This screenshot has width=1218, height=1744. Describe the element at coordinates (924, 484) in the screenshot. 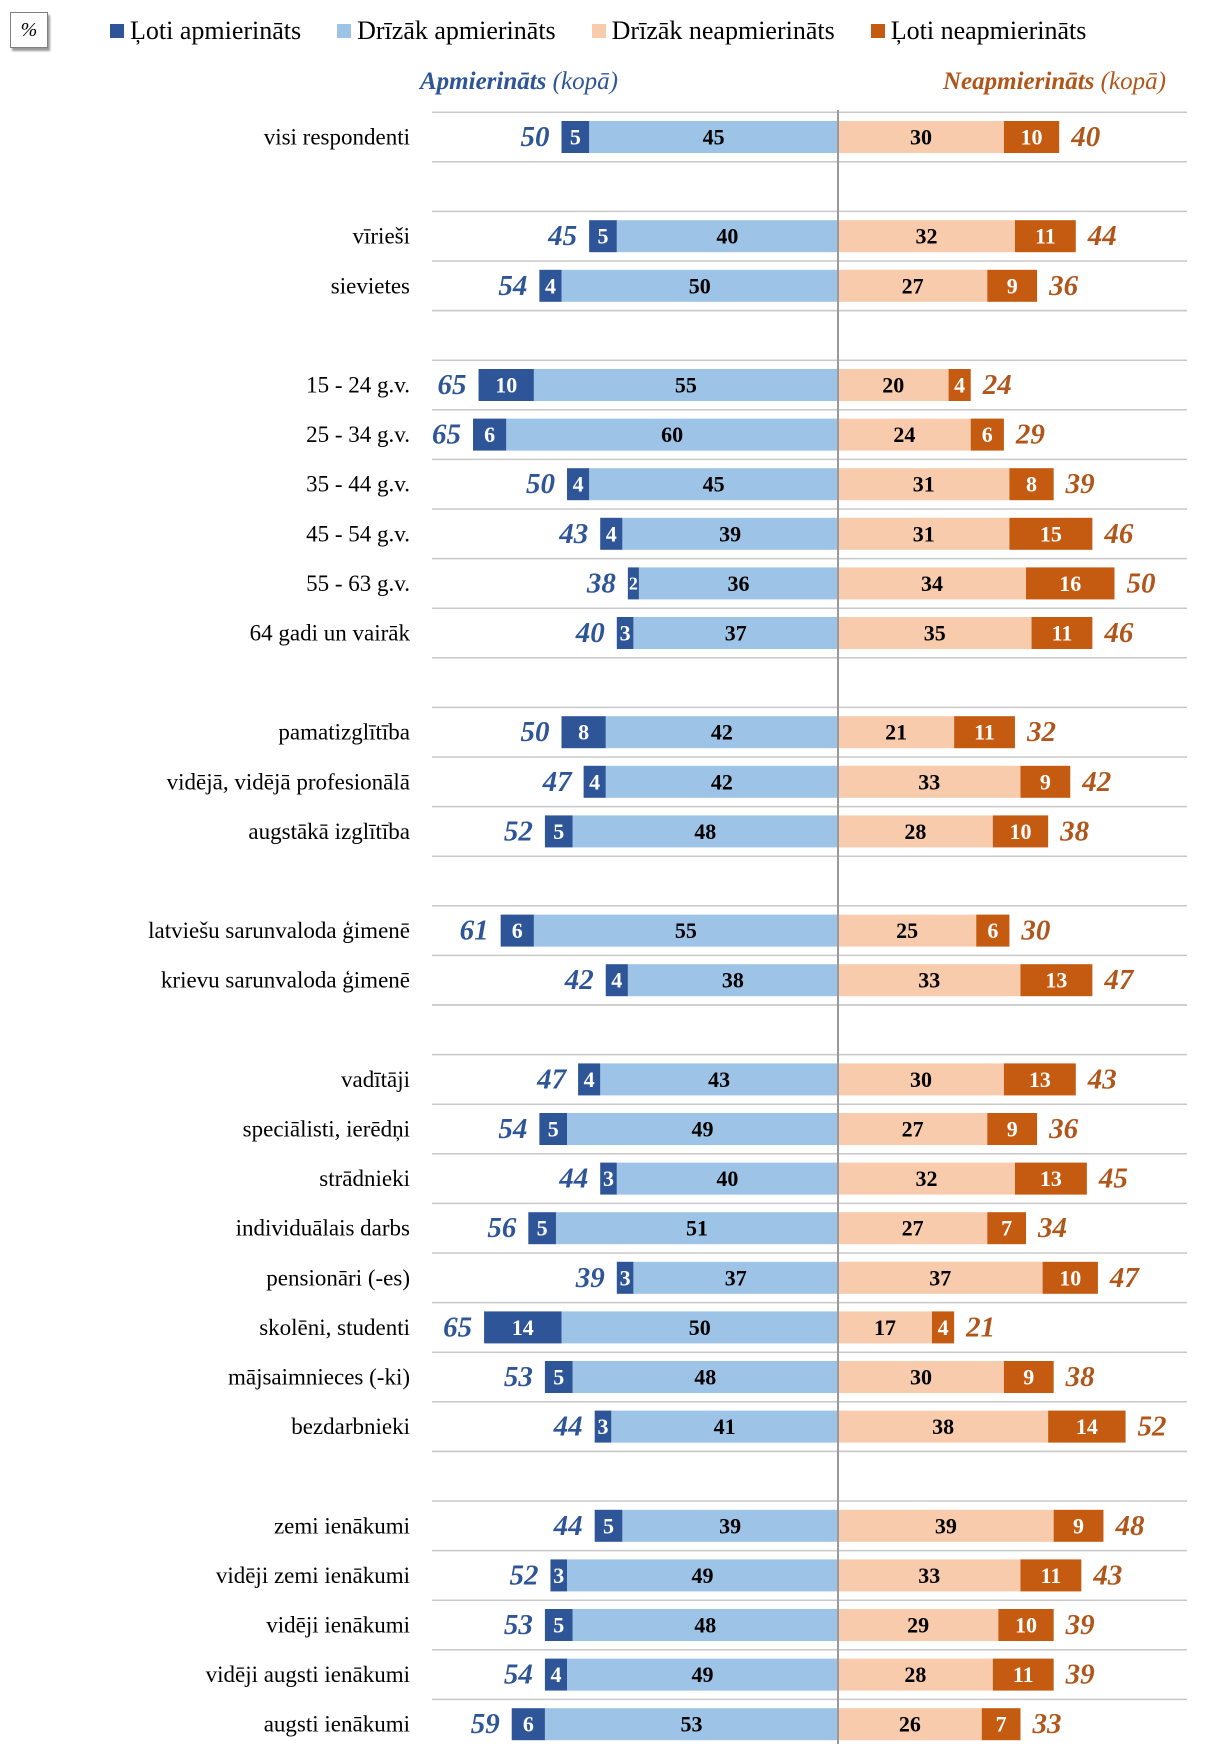

I see `value-rather-dissatisfied: 31` at that location.